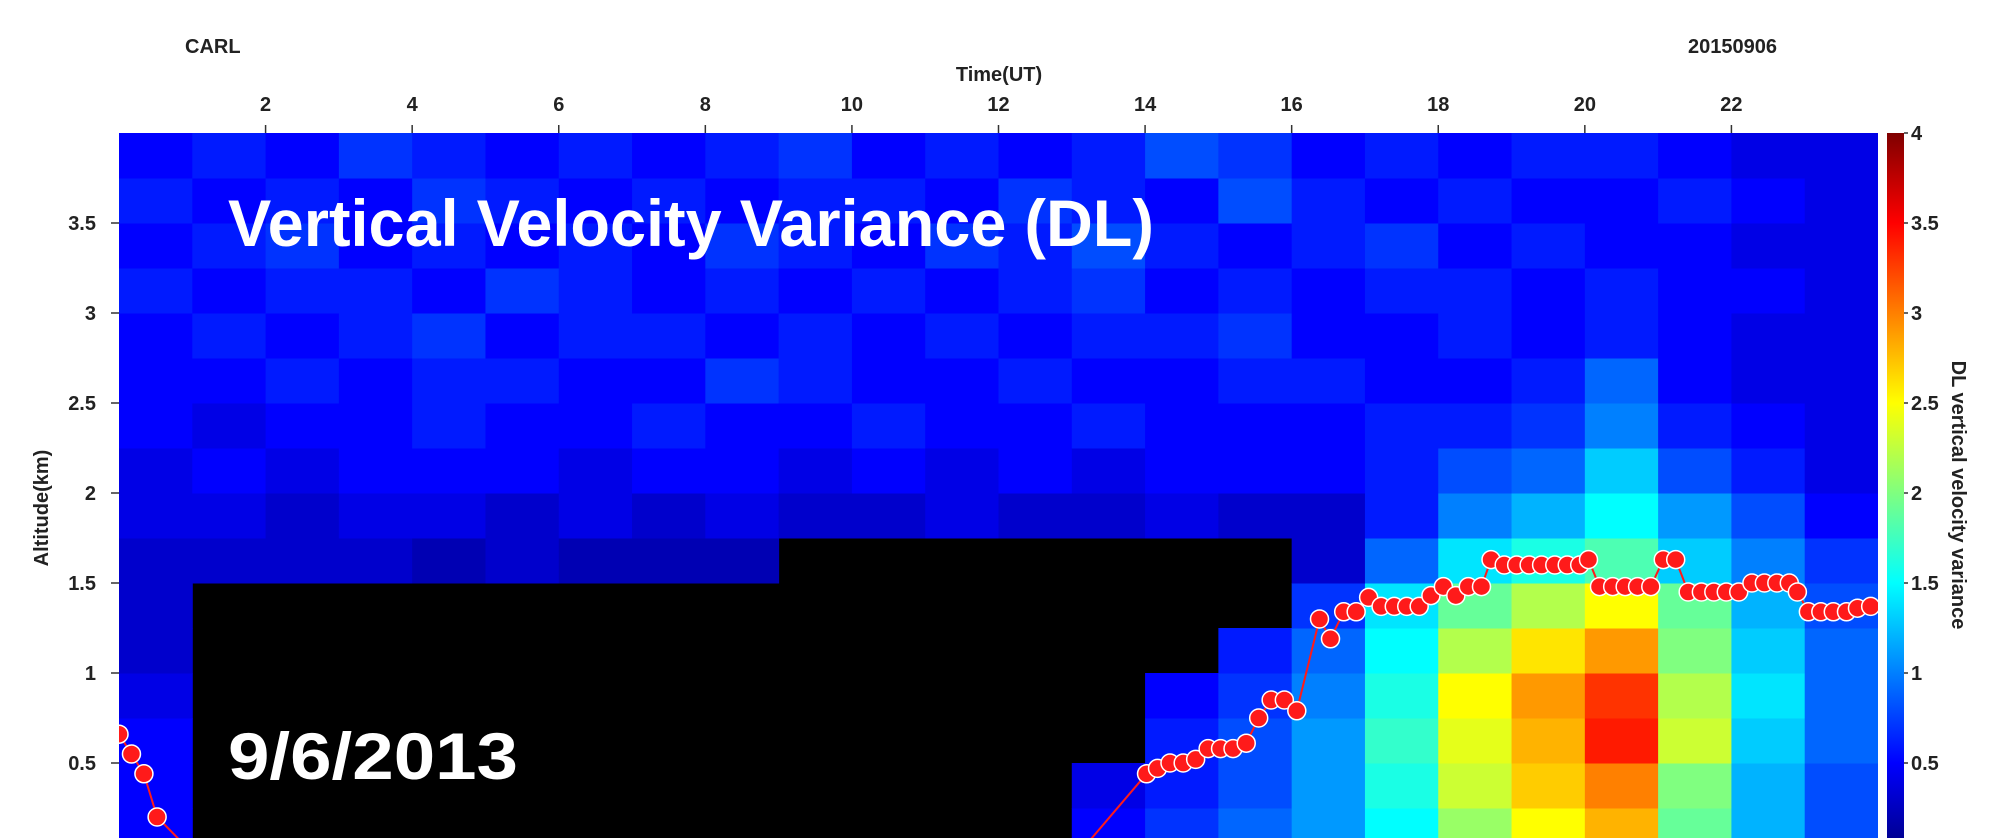  Describe the element at coordinates (1732, 47) in the screenshot. I see `header-right: 20150906` at that location.